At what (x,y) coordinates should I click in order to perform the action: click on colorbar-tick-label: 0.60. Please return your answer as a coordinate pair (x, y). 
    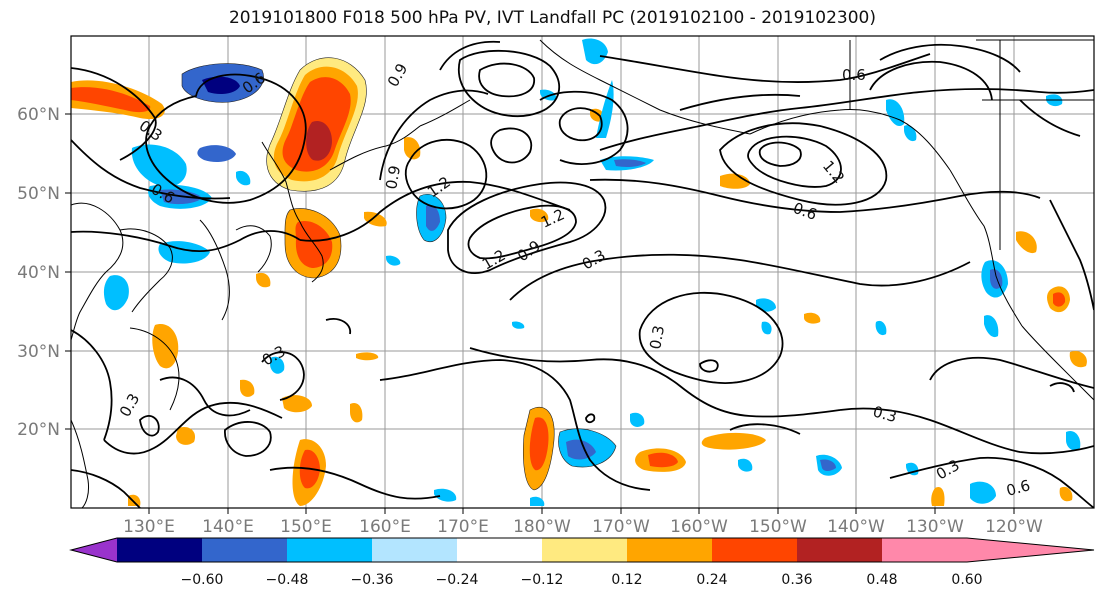
    Looking at the image, I should click on (966, 580).